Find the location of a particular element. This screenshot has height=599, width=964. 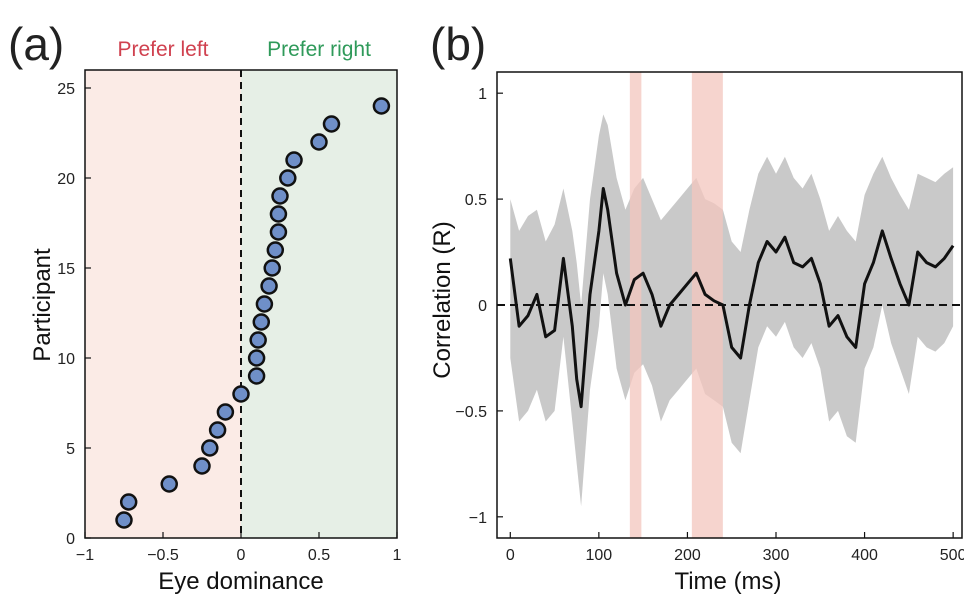

region-label-0: Prefer left is located at coordinates (162, 49).